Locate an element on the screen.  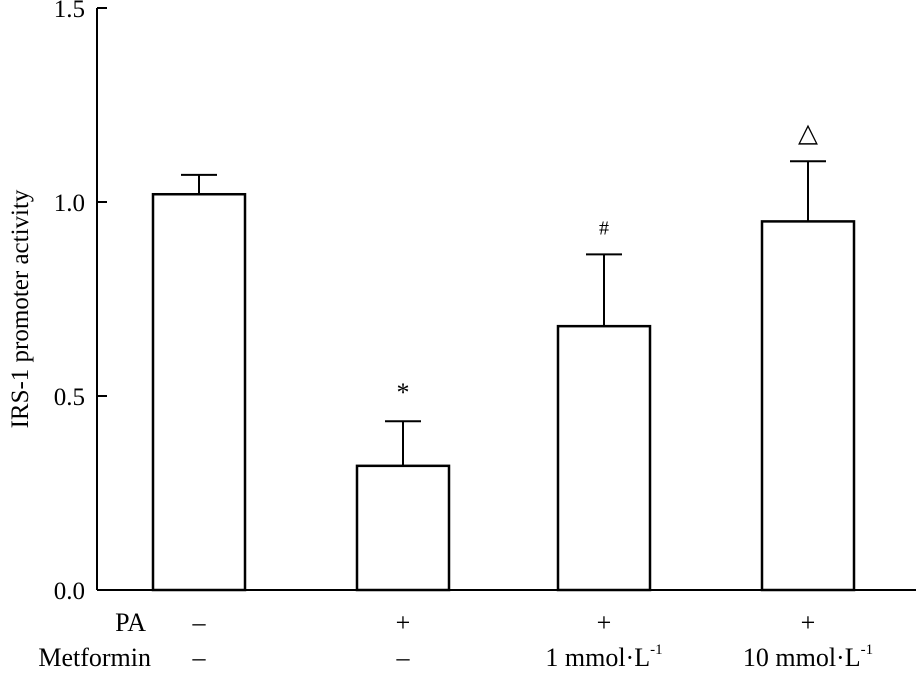
y-tick-label: 0.5 is located at coordinates (69, 397).